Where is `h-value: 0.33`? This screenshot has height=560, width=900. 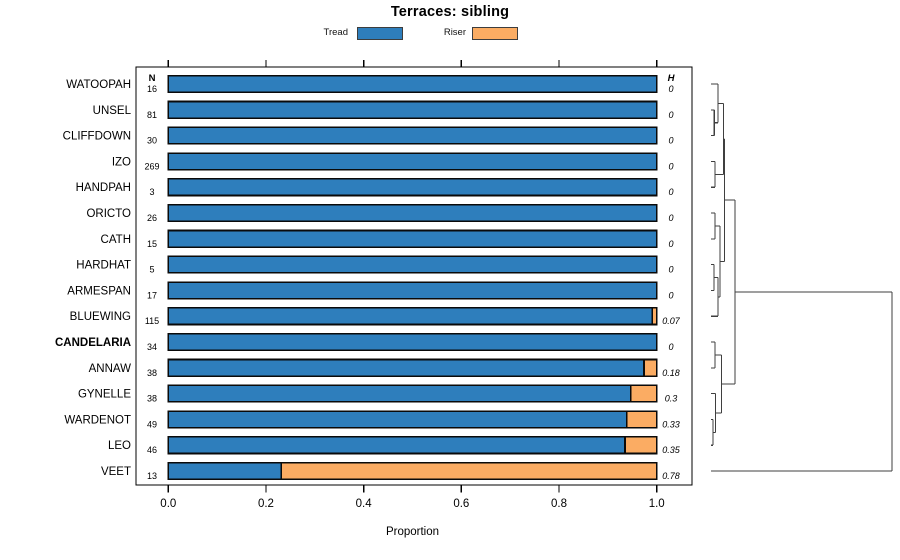 h-value: 0.33 is located at coordinates (671, 424).